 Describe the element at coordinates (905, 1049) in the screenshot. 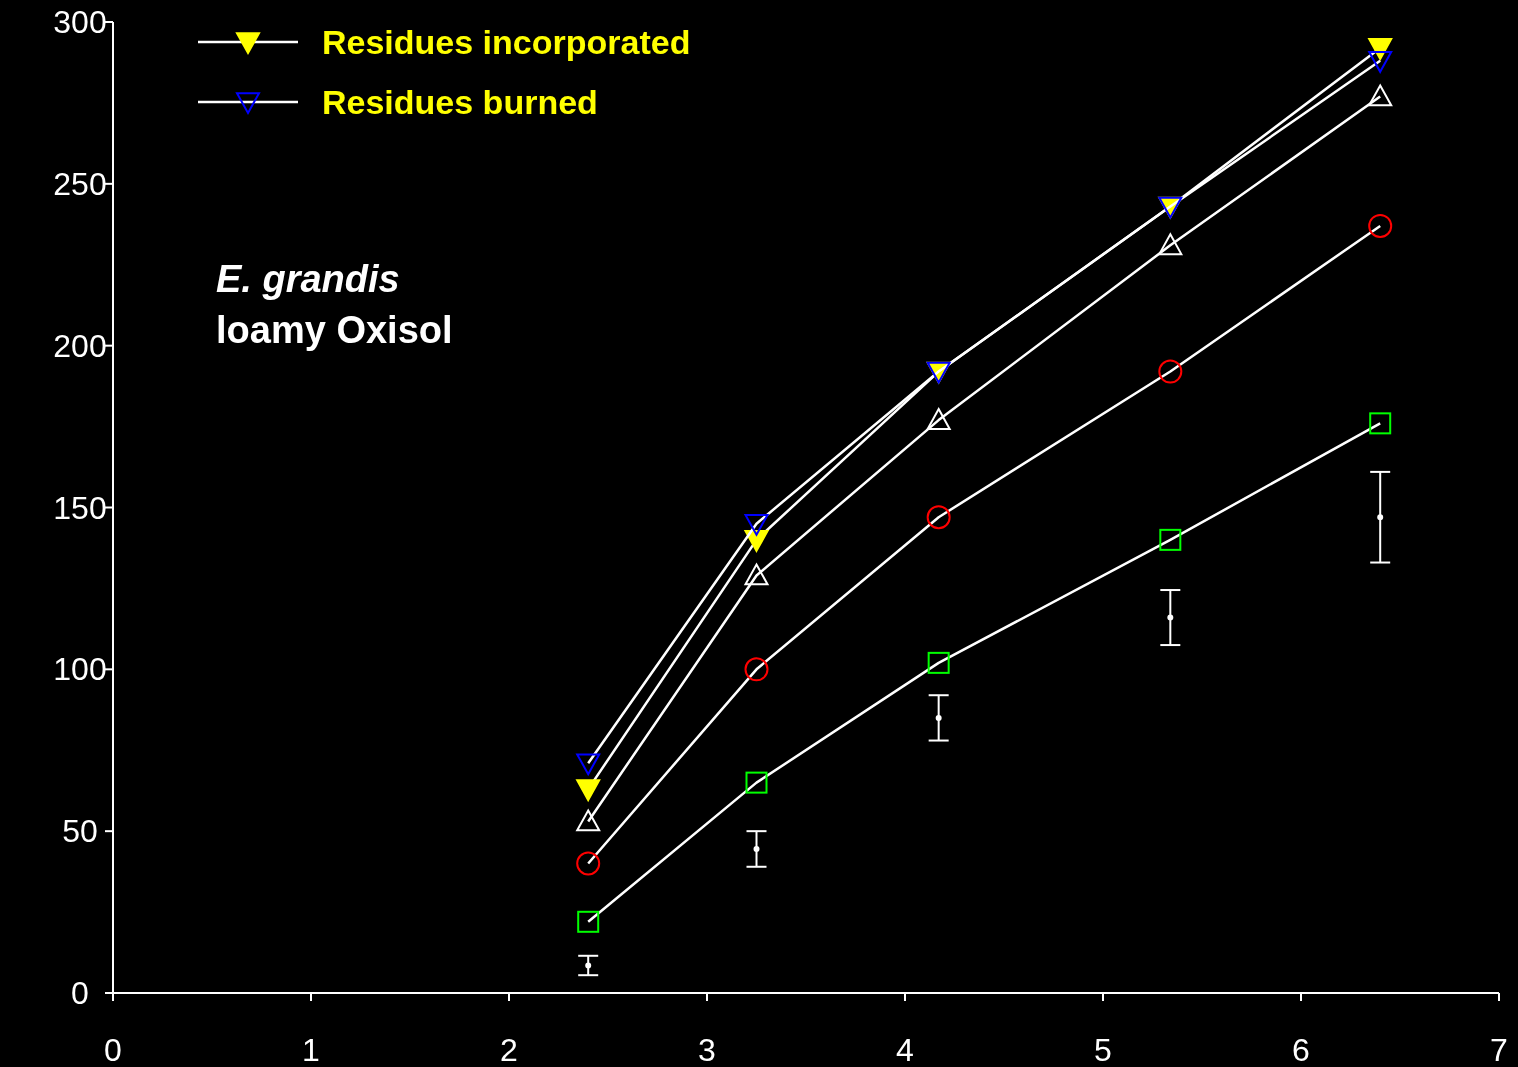

I see `x-tick-label: 4` at that location.